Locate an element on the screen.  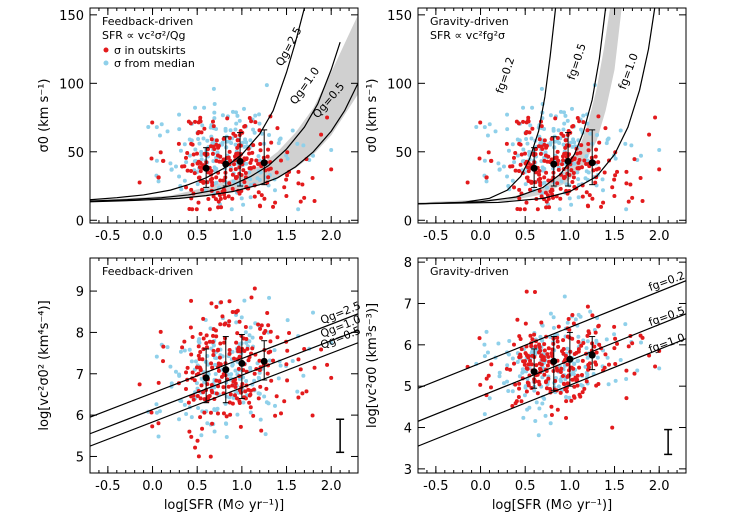
panel-subtitle: SFR ∝ vc²fg²σ is located at coordinates (467, 35).